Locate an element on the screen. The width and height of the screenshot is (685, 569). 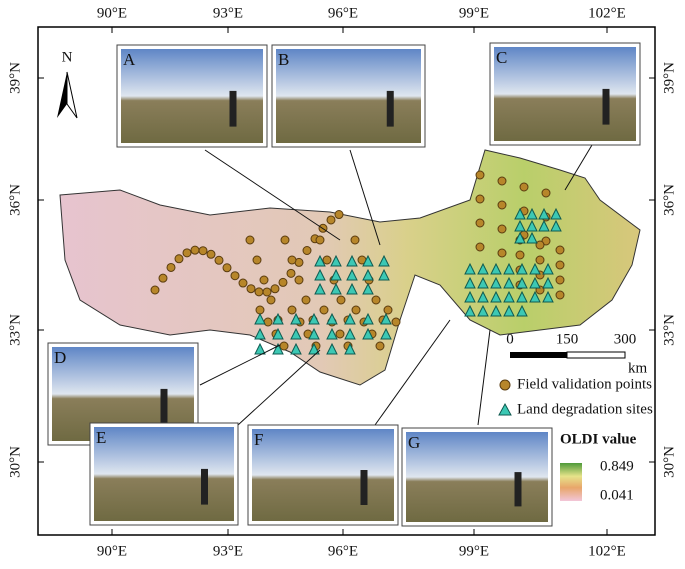
photo-label: A is located at coordinates (129, 59).